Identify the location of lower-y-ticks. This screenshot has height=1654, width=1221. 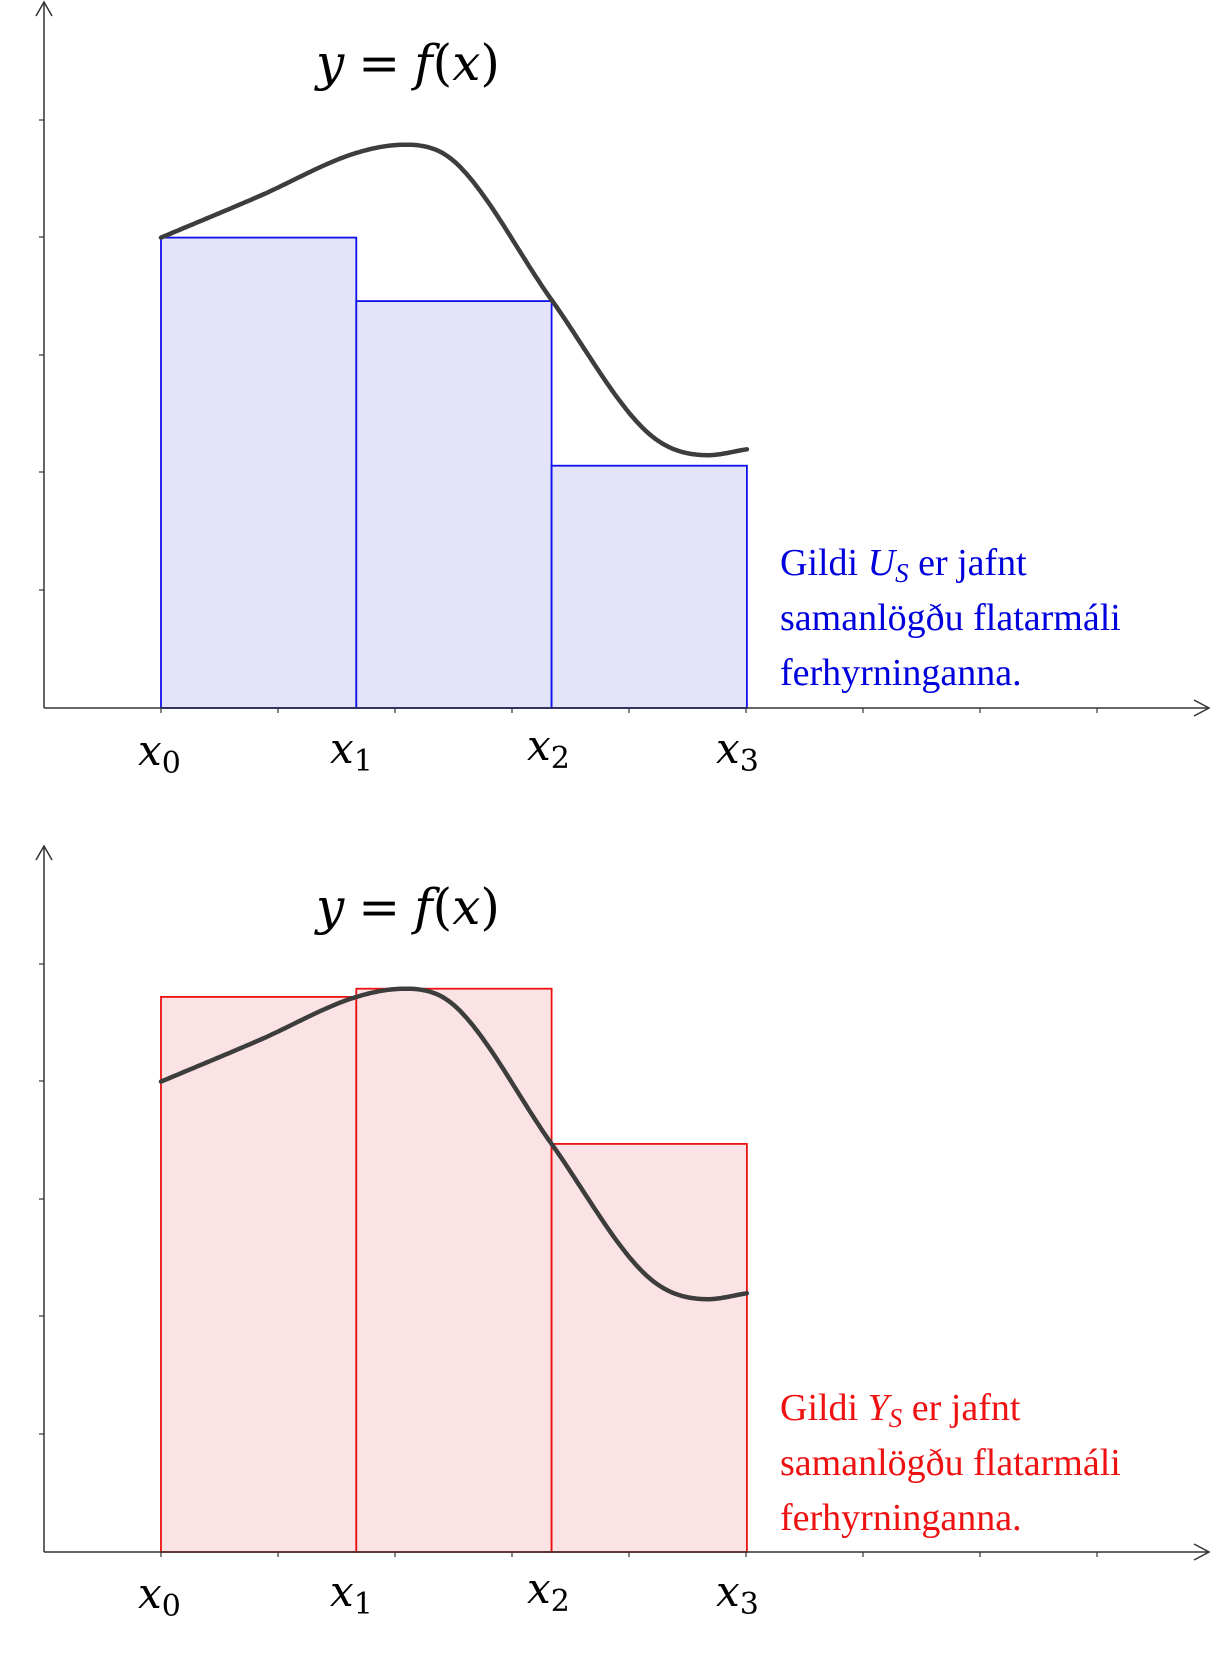
(41, 1199).